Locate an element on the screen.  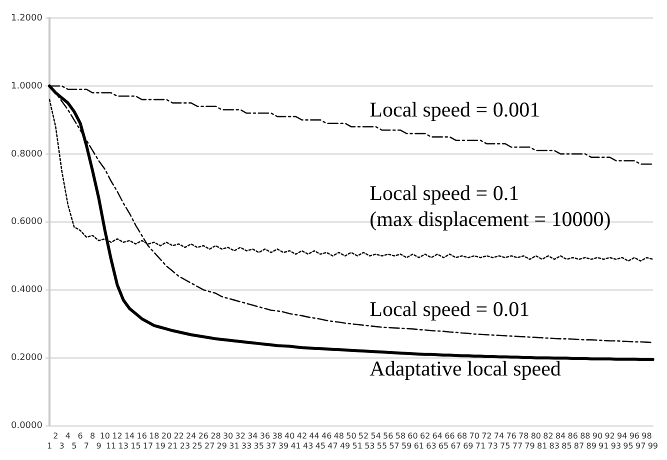
x-tick-label: 98 is located at coordinates (647, 436).